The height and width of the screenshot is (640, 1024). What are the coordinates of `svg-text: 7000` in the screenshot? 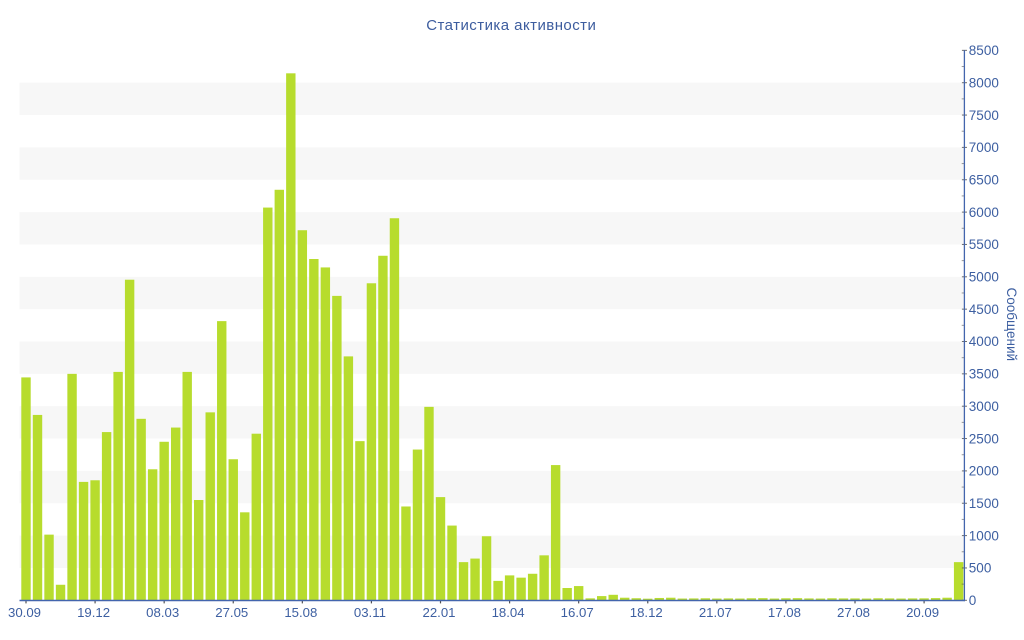 It's located at (984, 147).